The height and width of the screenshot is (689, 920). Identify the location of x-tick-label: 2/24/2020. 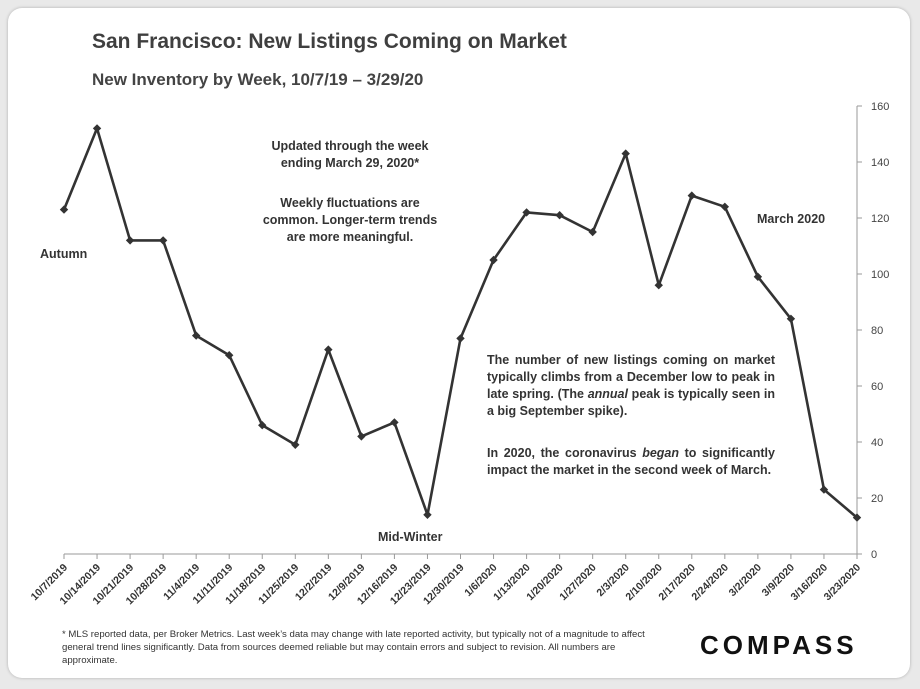
(710, 583).